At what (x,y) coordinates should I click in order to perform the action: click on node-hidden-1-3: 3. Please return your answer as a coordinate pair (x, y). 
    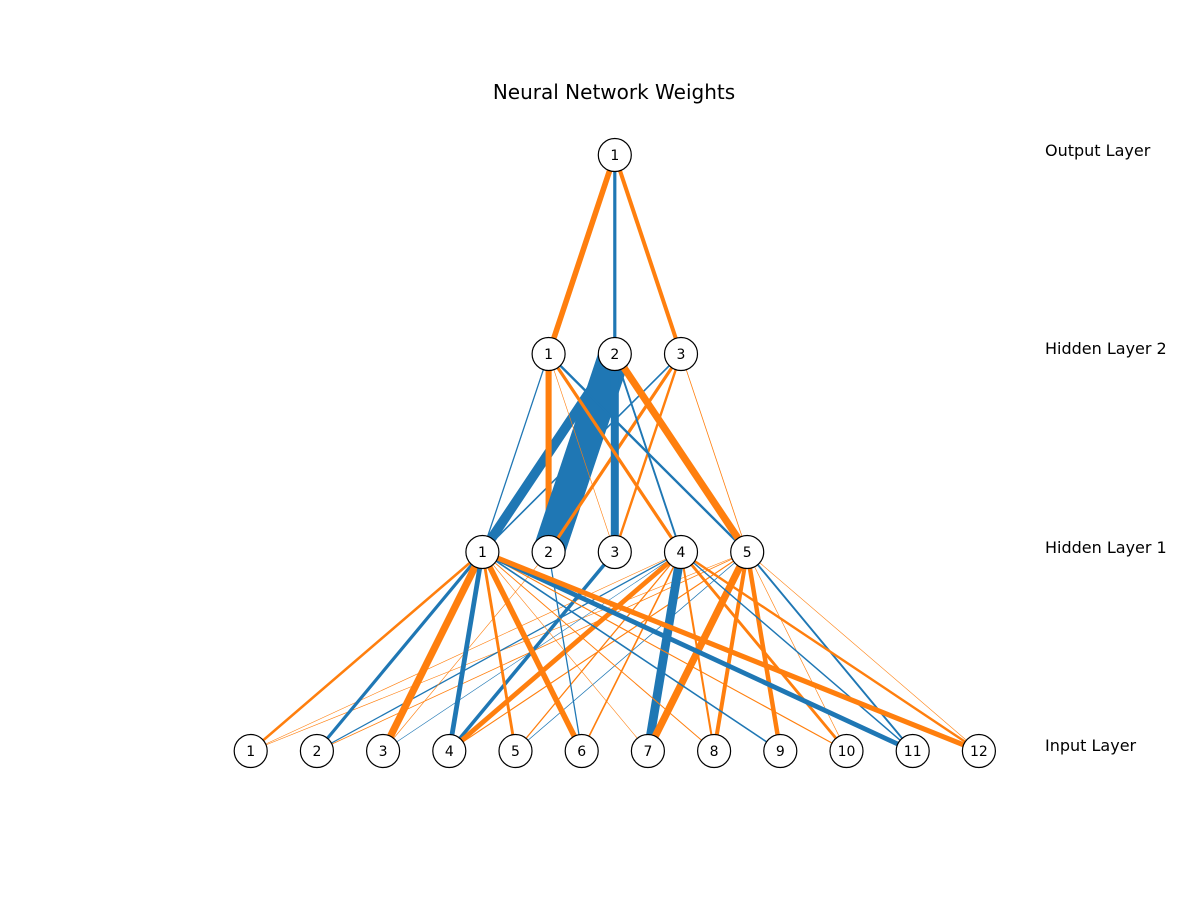
    Looking at the image, I should click on (614, 552).